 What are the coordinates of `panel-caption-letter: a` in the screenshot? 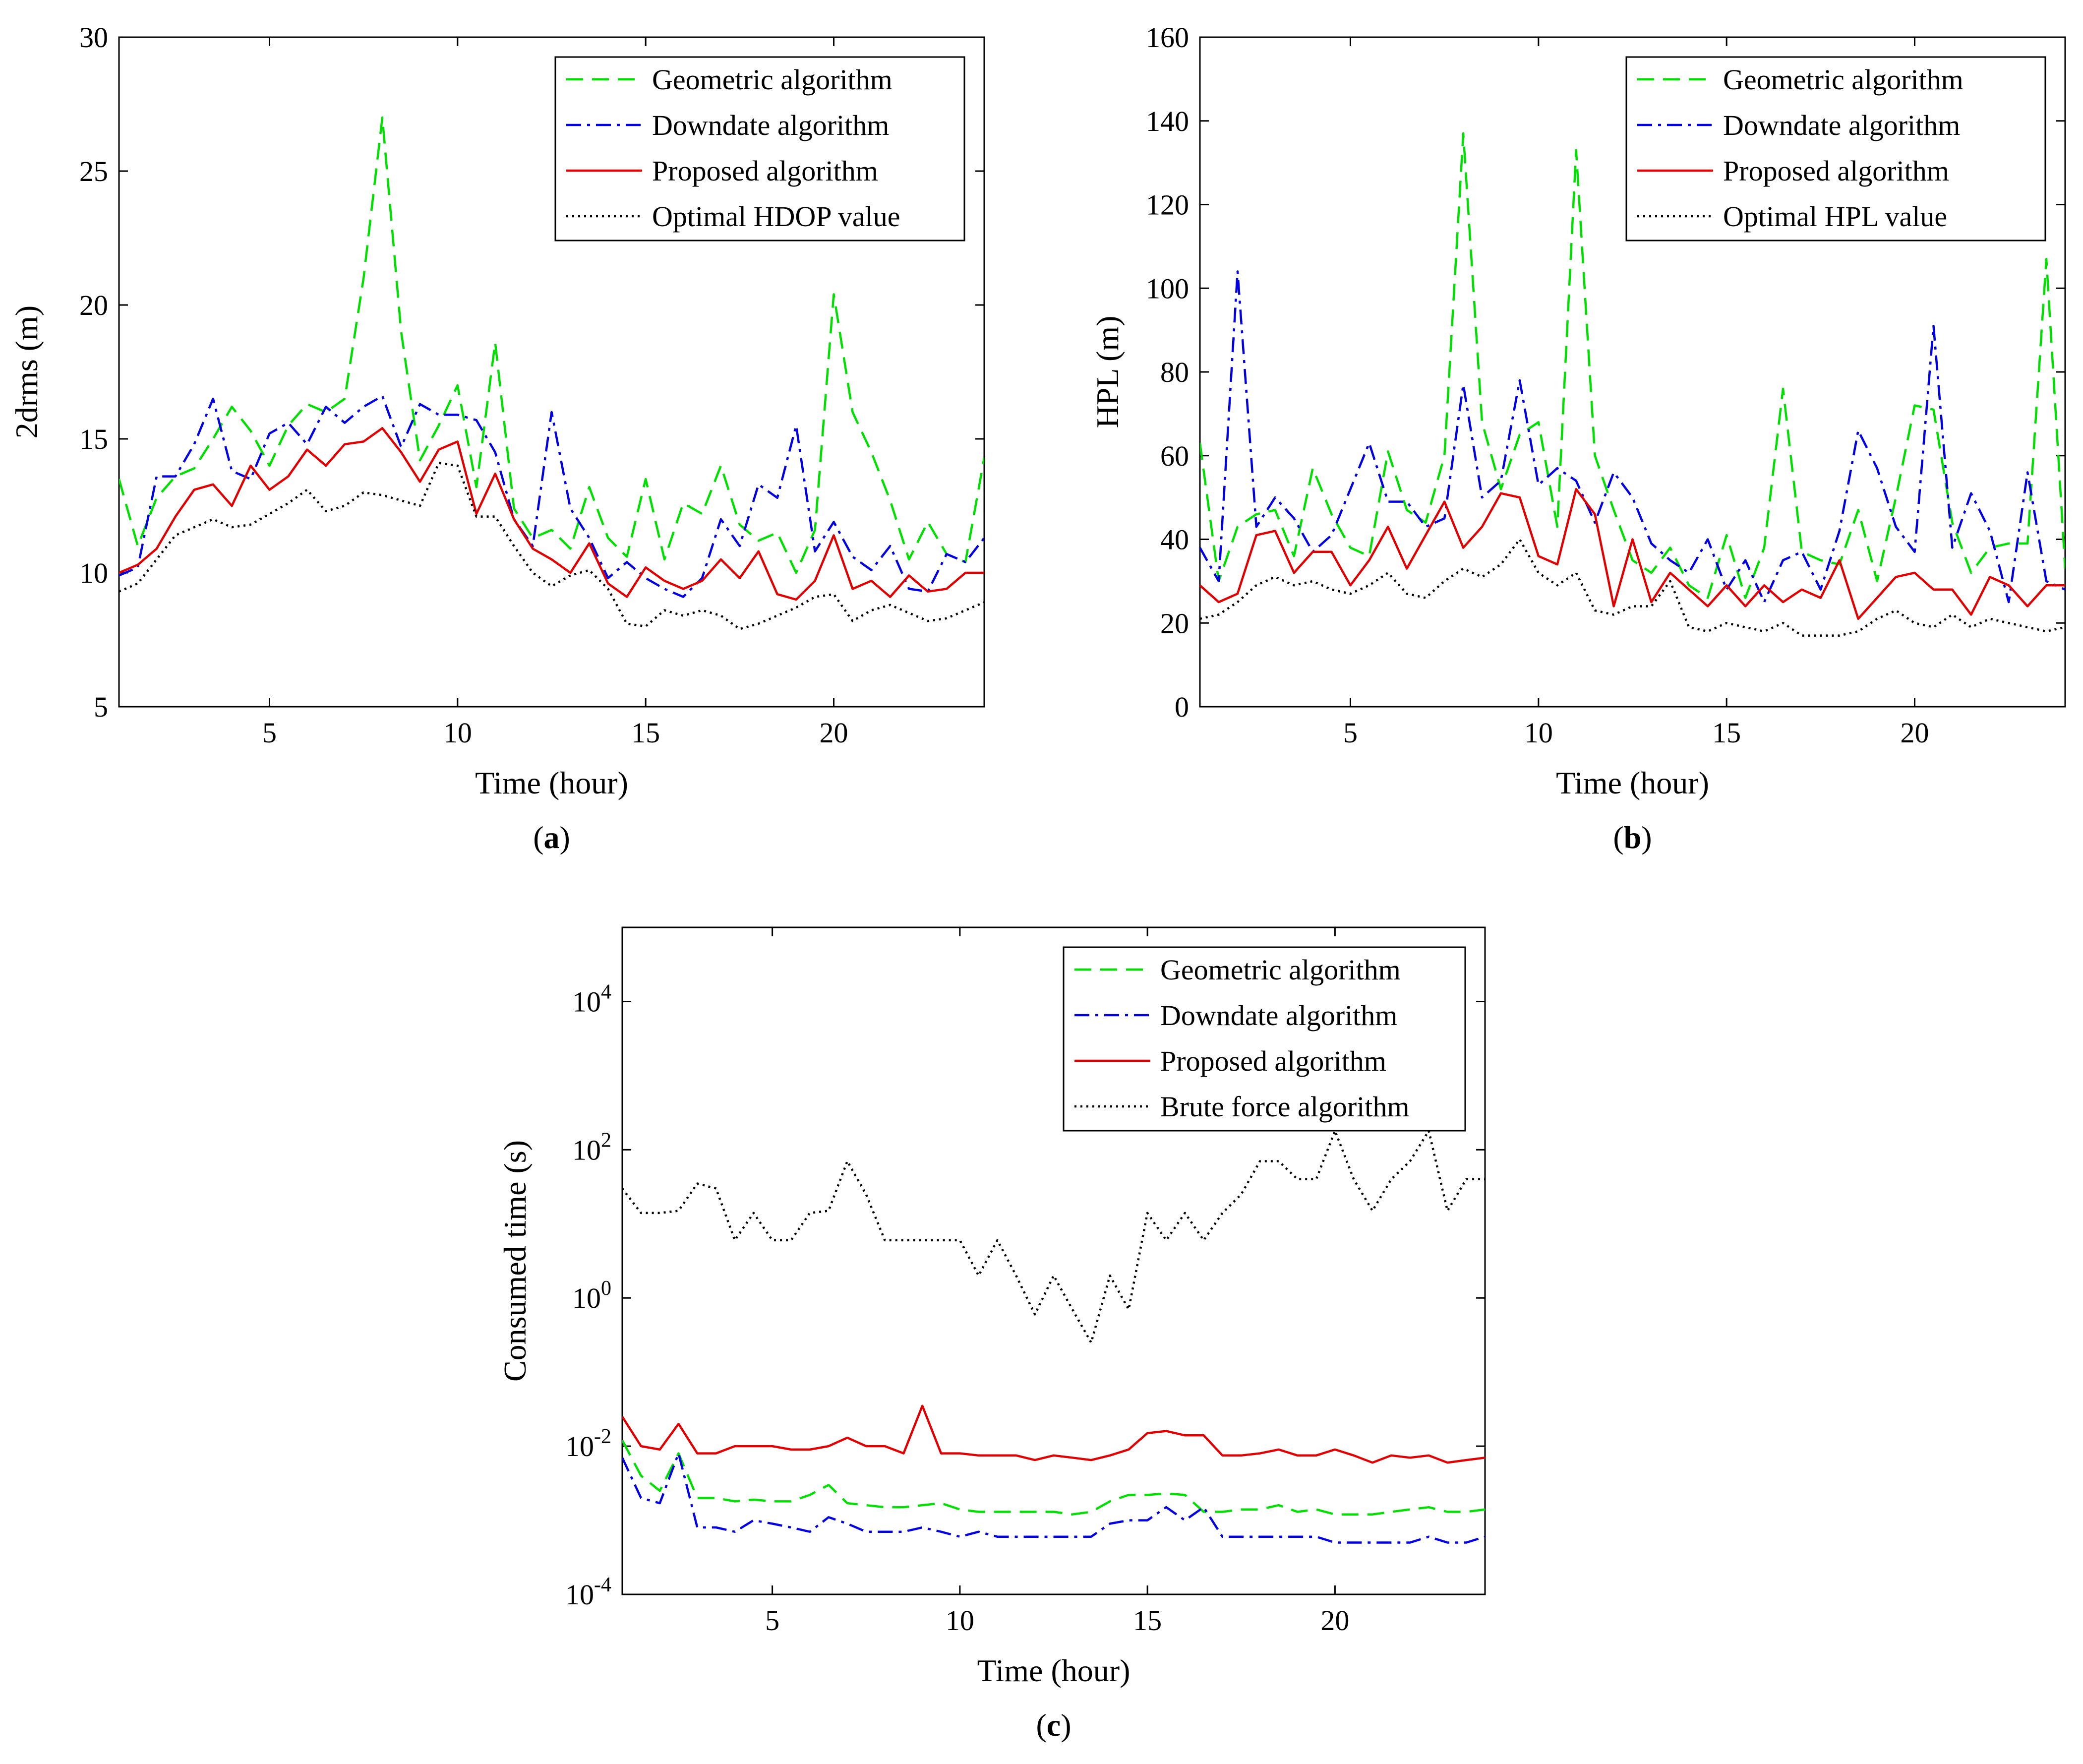 It's located at (552, 837).